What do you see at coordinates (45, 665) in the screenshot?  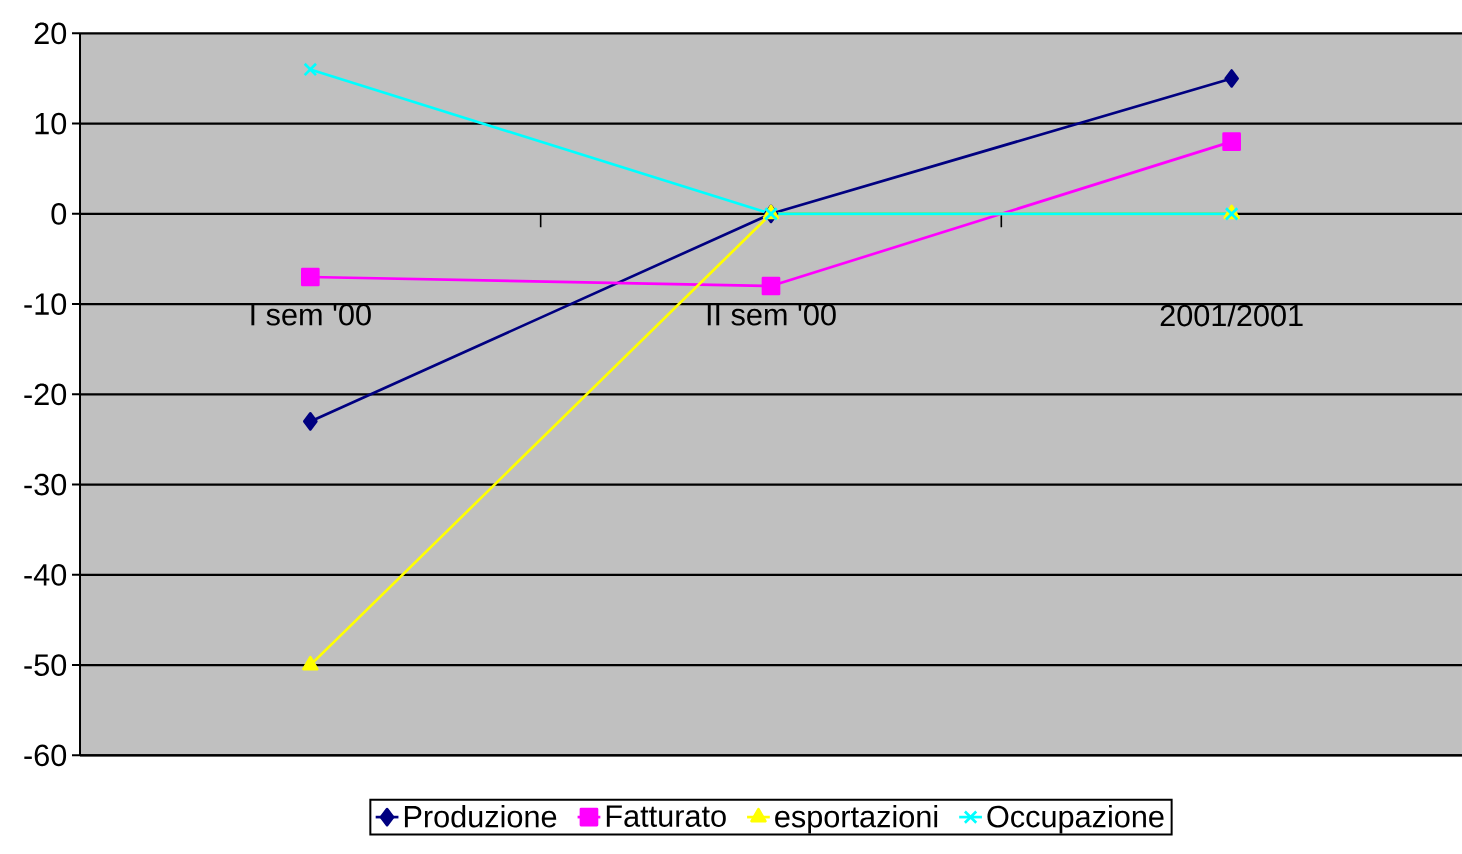 I see `y-tick-label: -50` at bounding box center [45, 665].